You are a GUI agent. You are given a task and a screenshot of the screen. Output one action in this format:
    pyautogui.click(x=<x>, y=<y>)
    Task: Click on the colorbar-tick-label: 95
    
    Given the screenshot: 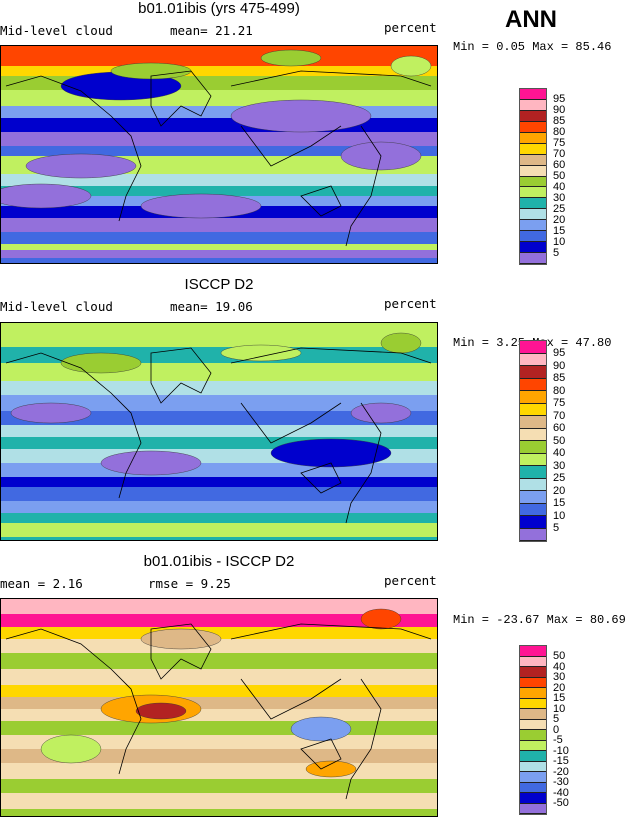 What is the action you would take?
    pyautogui.click(x=559, y=99)
    